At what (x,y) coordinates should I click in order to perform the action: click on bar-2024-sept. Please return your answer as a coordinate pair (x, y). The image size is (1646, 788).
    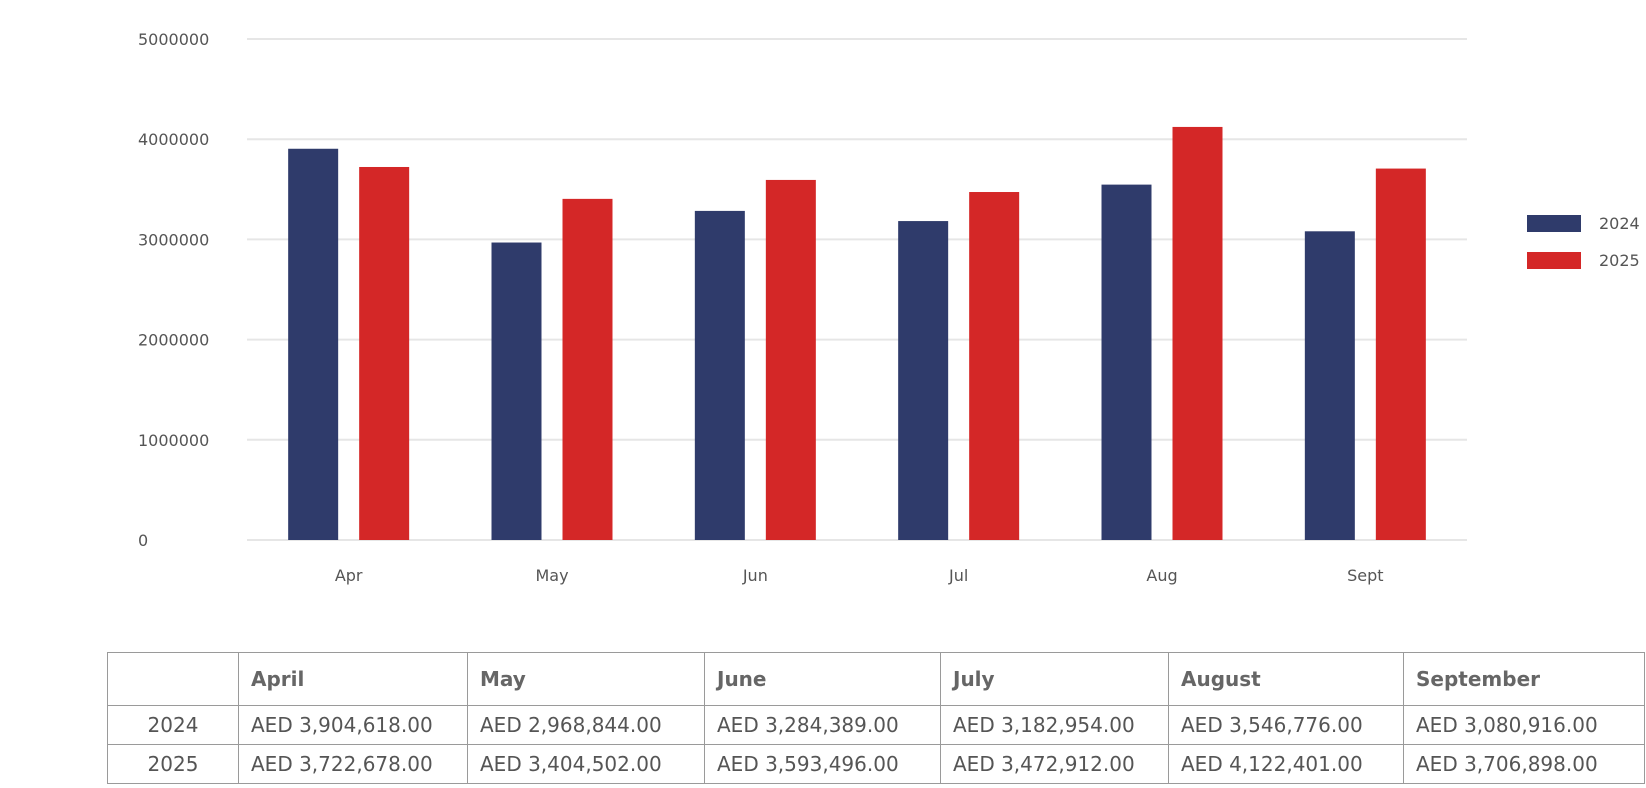
    Looking at the image, I should click on (1329, 385).